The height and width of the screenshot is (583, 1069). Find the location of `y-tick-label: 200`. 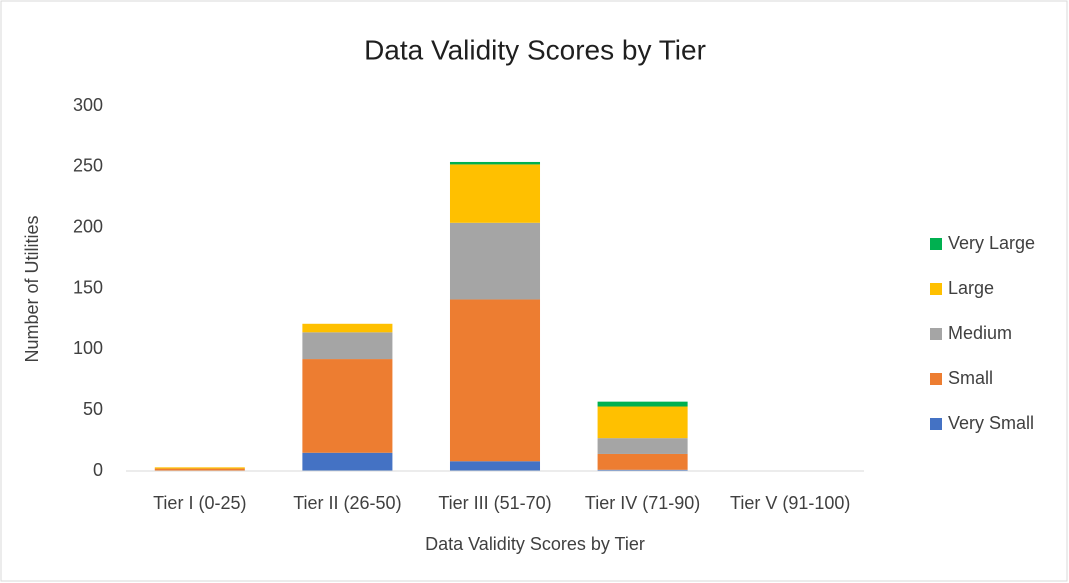

y-tick-label: 200 is located at coordinates (88, 226).